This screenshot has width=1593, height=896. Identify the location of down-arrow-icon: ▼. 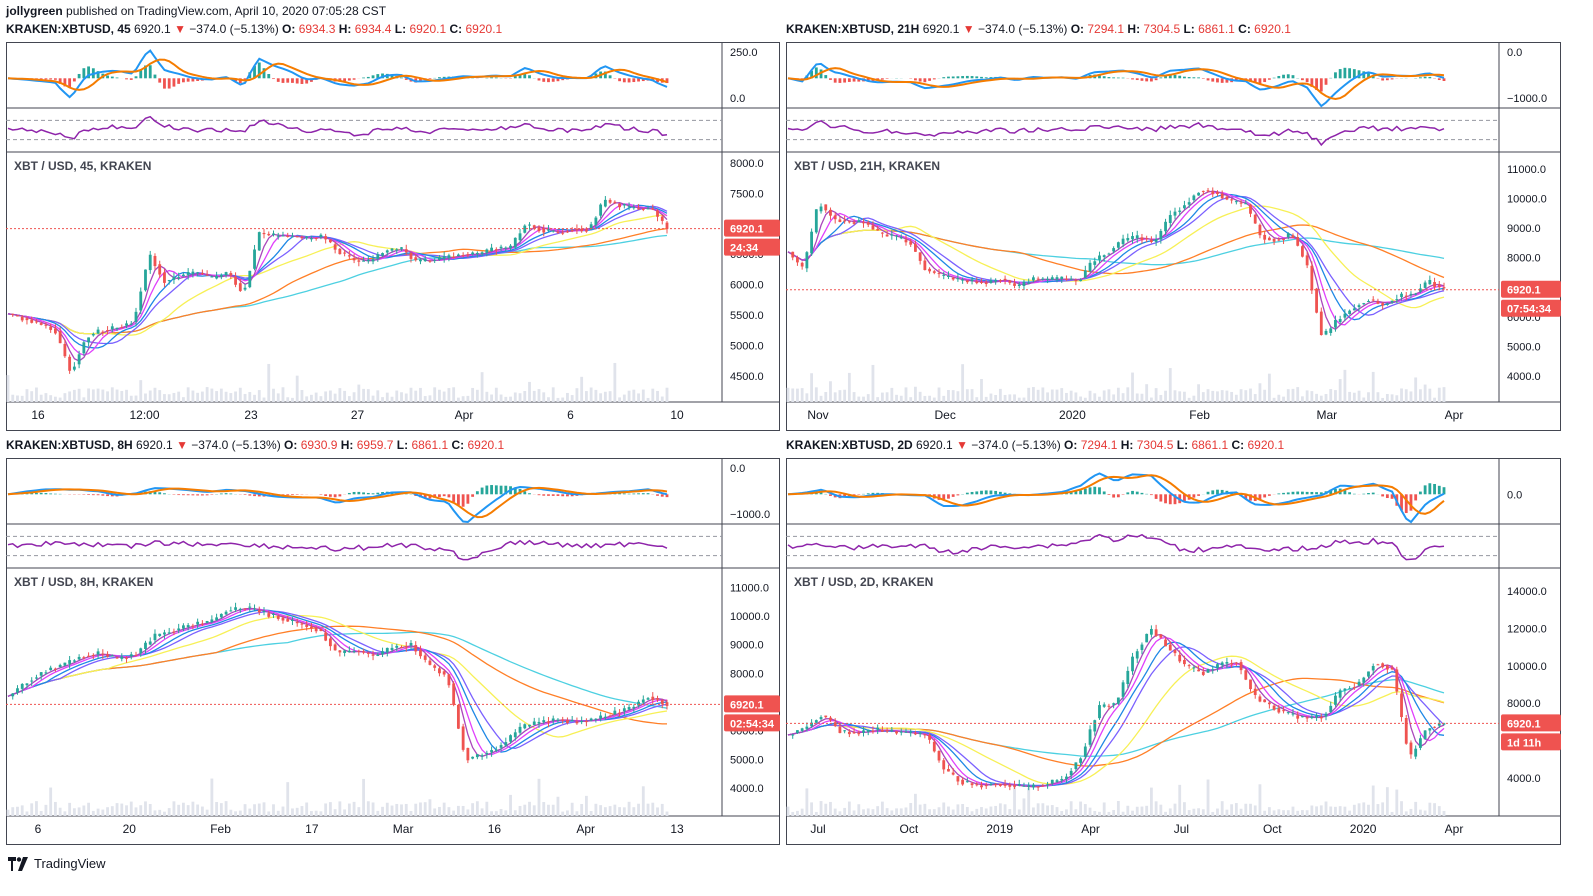
(180, 445).